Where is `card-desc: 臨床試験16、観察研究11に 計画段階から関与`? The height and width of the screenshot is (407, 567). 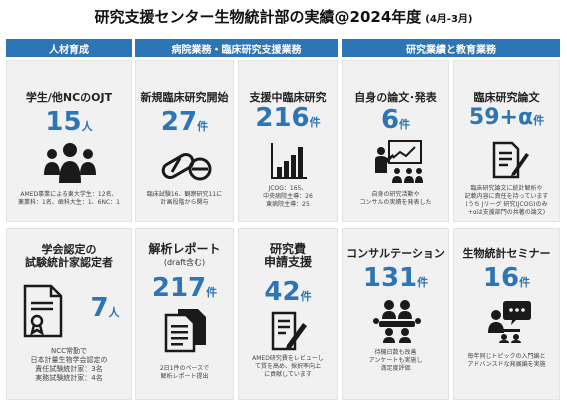 card-desc: 臨床試験16、観察研究11に 計画段階から関与 is located at coordinates (184, 199).